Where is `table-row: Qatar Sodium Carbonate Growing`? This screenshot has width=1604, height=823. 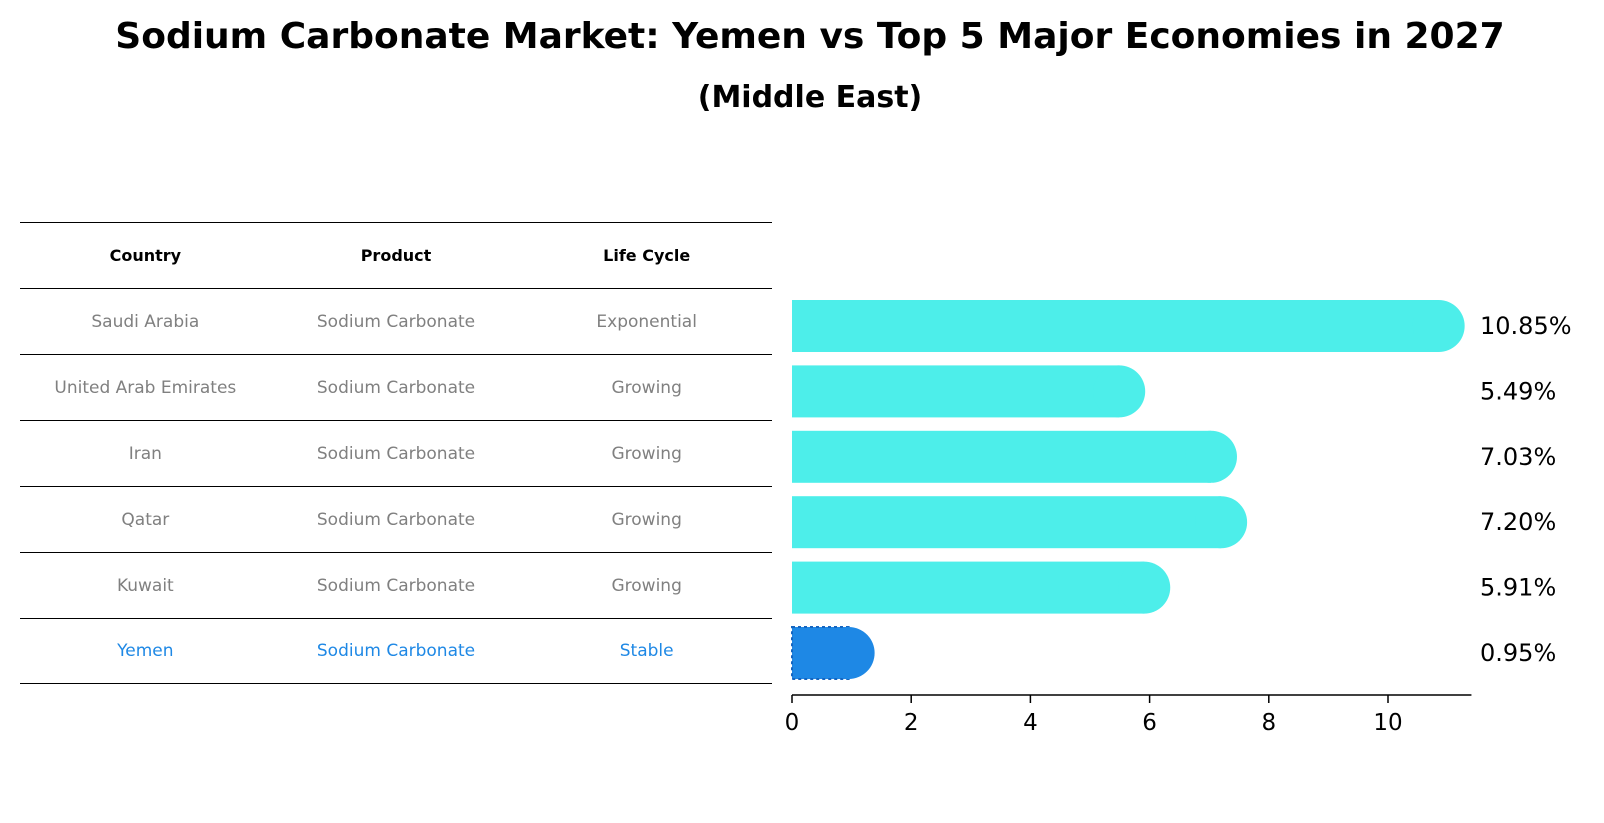 table-row: Qatar Sodium Carbonate Growing is located at coordinates (396, 519).